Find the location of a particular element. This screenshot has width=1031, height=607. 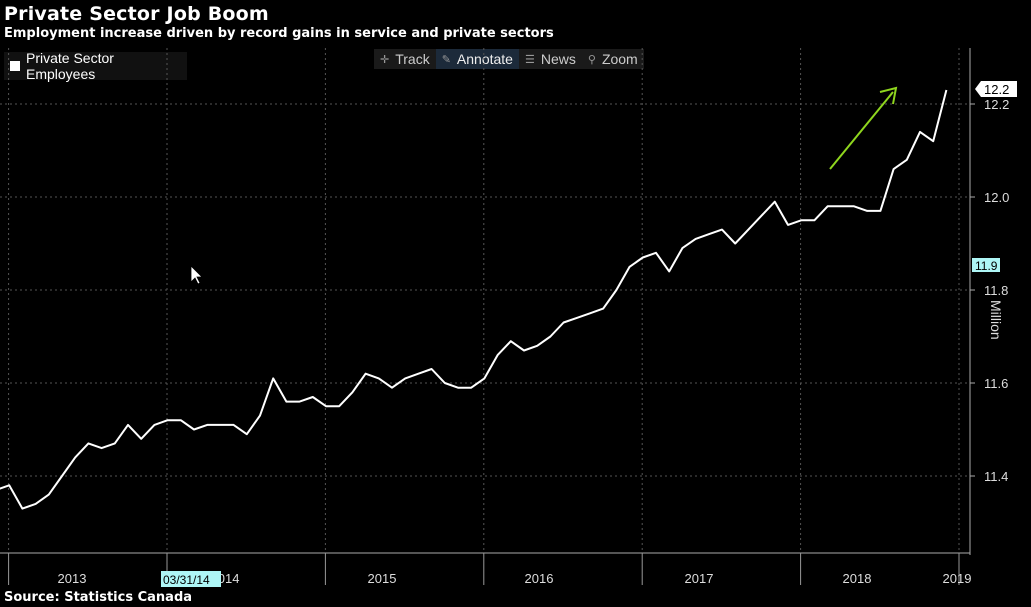

chart-title: Private Sector Job Boom is located at coordinates (136, 14).